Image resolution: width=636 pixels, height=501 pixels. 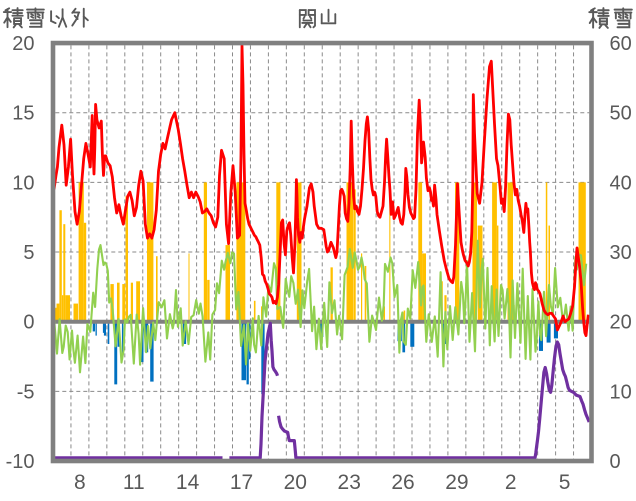 What do you see at coordinates (511, 482) in the screenshot?
I see `svg-text: 2` at bounding box center [511, 482].